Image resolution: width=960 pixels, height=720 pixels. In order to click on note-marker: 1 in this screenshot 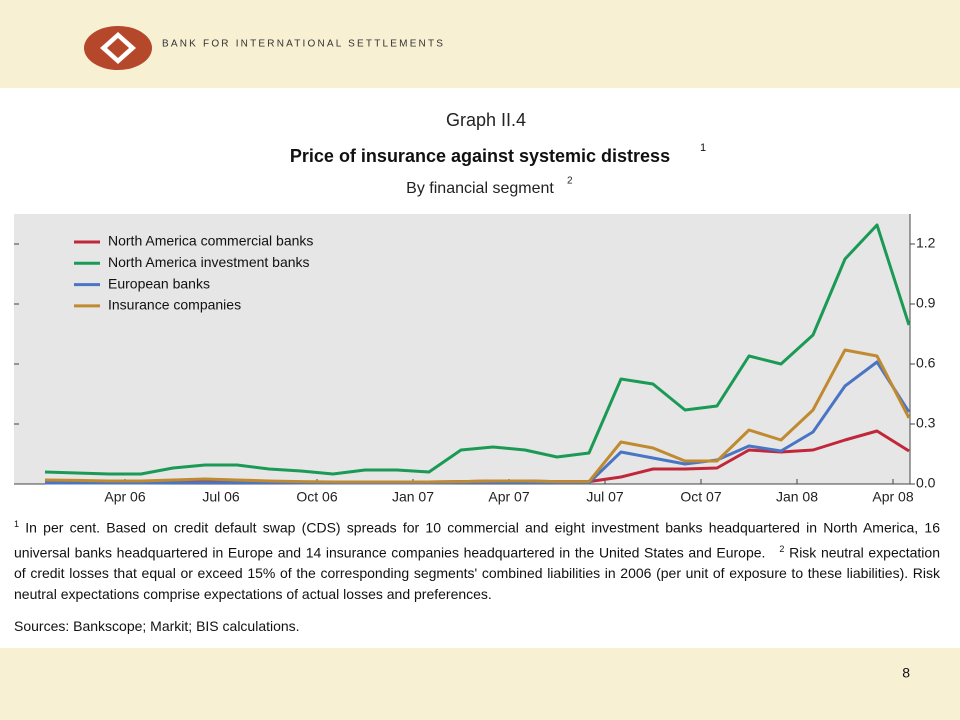, I will do `click(17, 524)`.